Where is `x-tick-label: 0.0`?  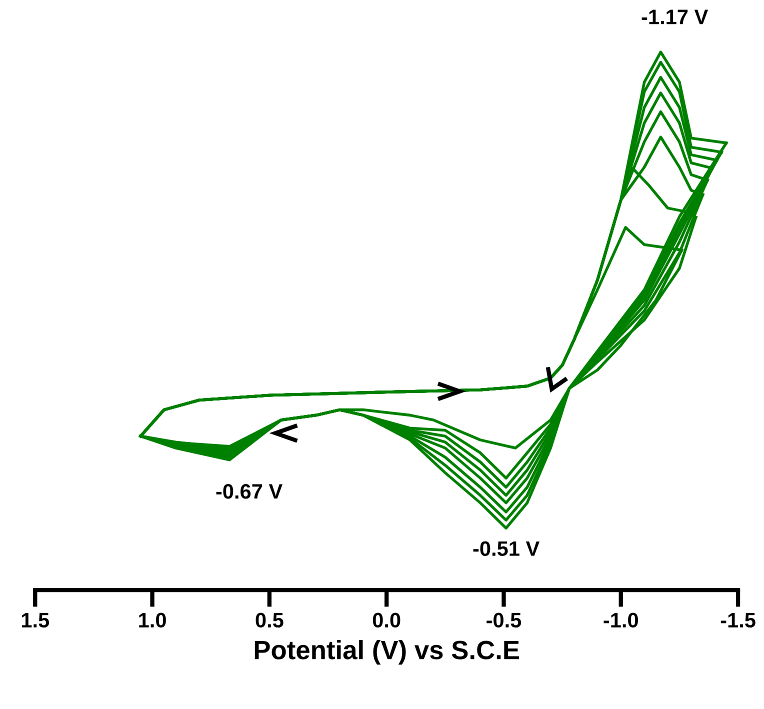
x-tick-label: 0.0 is located at coordinates (386, 620).